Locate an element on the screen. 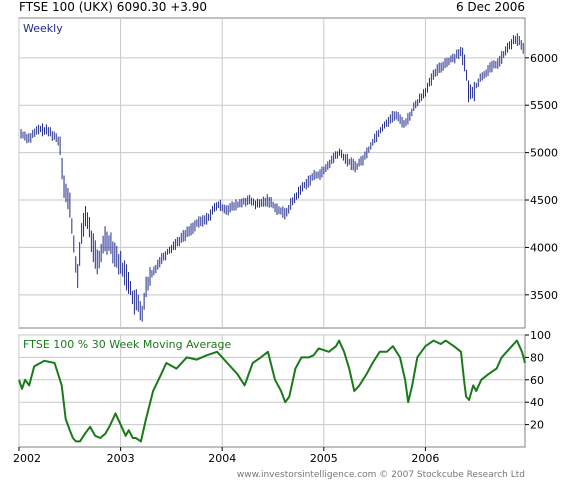 Image resolution: width=575 pixels, height=480 pixels. indicator-y-tick-label: 60 is located at coordinates (537, 380).